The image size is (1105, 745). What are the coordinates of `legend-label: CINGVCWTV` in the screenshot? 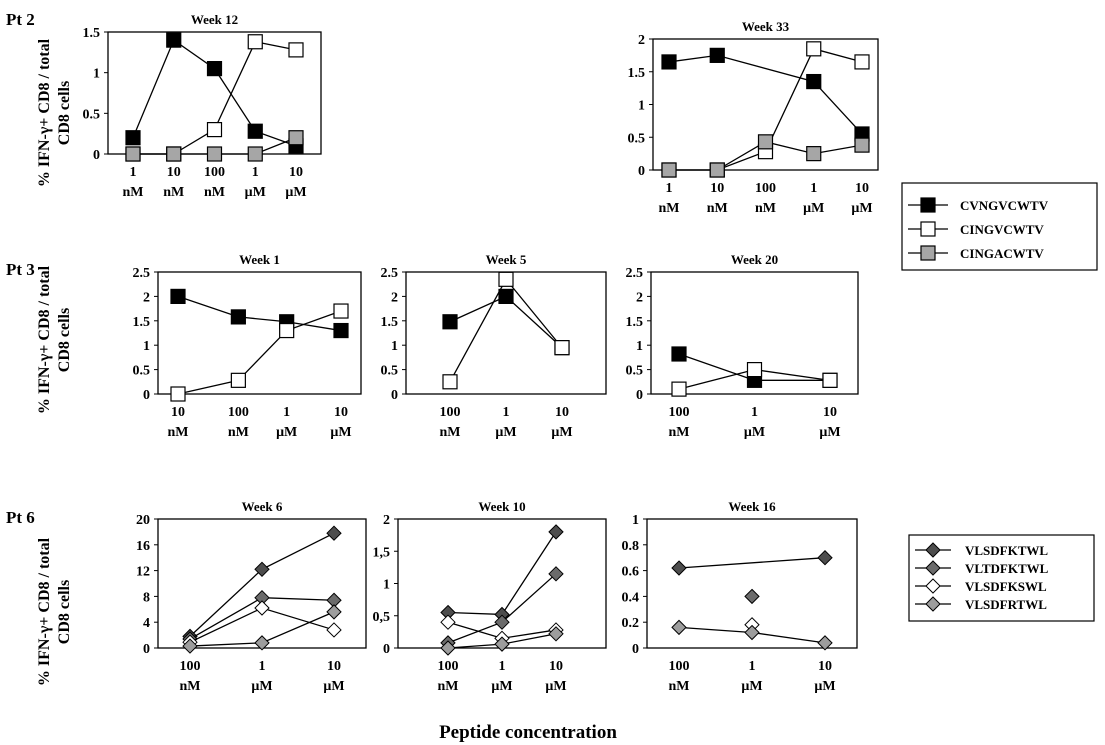 It's located at (1002, 229).